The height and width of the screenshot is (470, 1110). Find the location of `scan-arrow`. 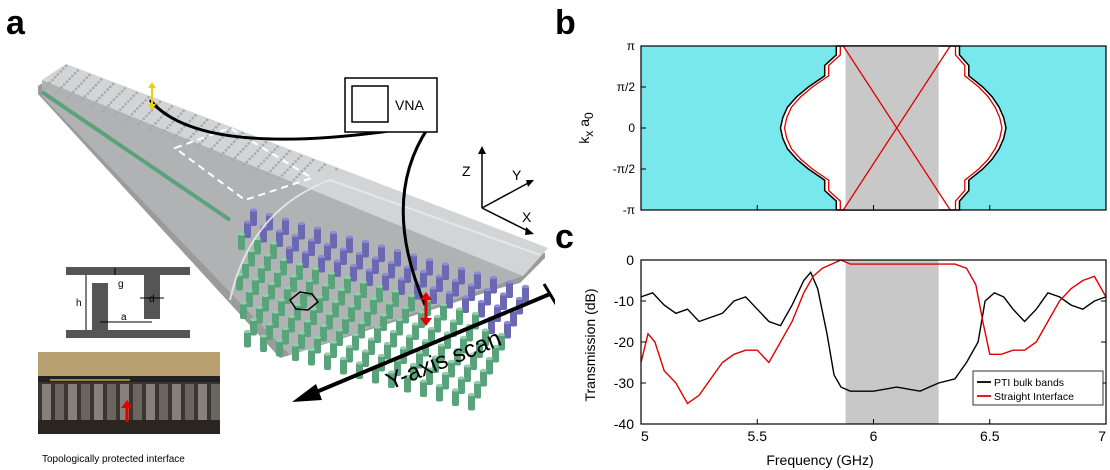

scan-arrow is located at coordinates (426, 346).